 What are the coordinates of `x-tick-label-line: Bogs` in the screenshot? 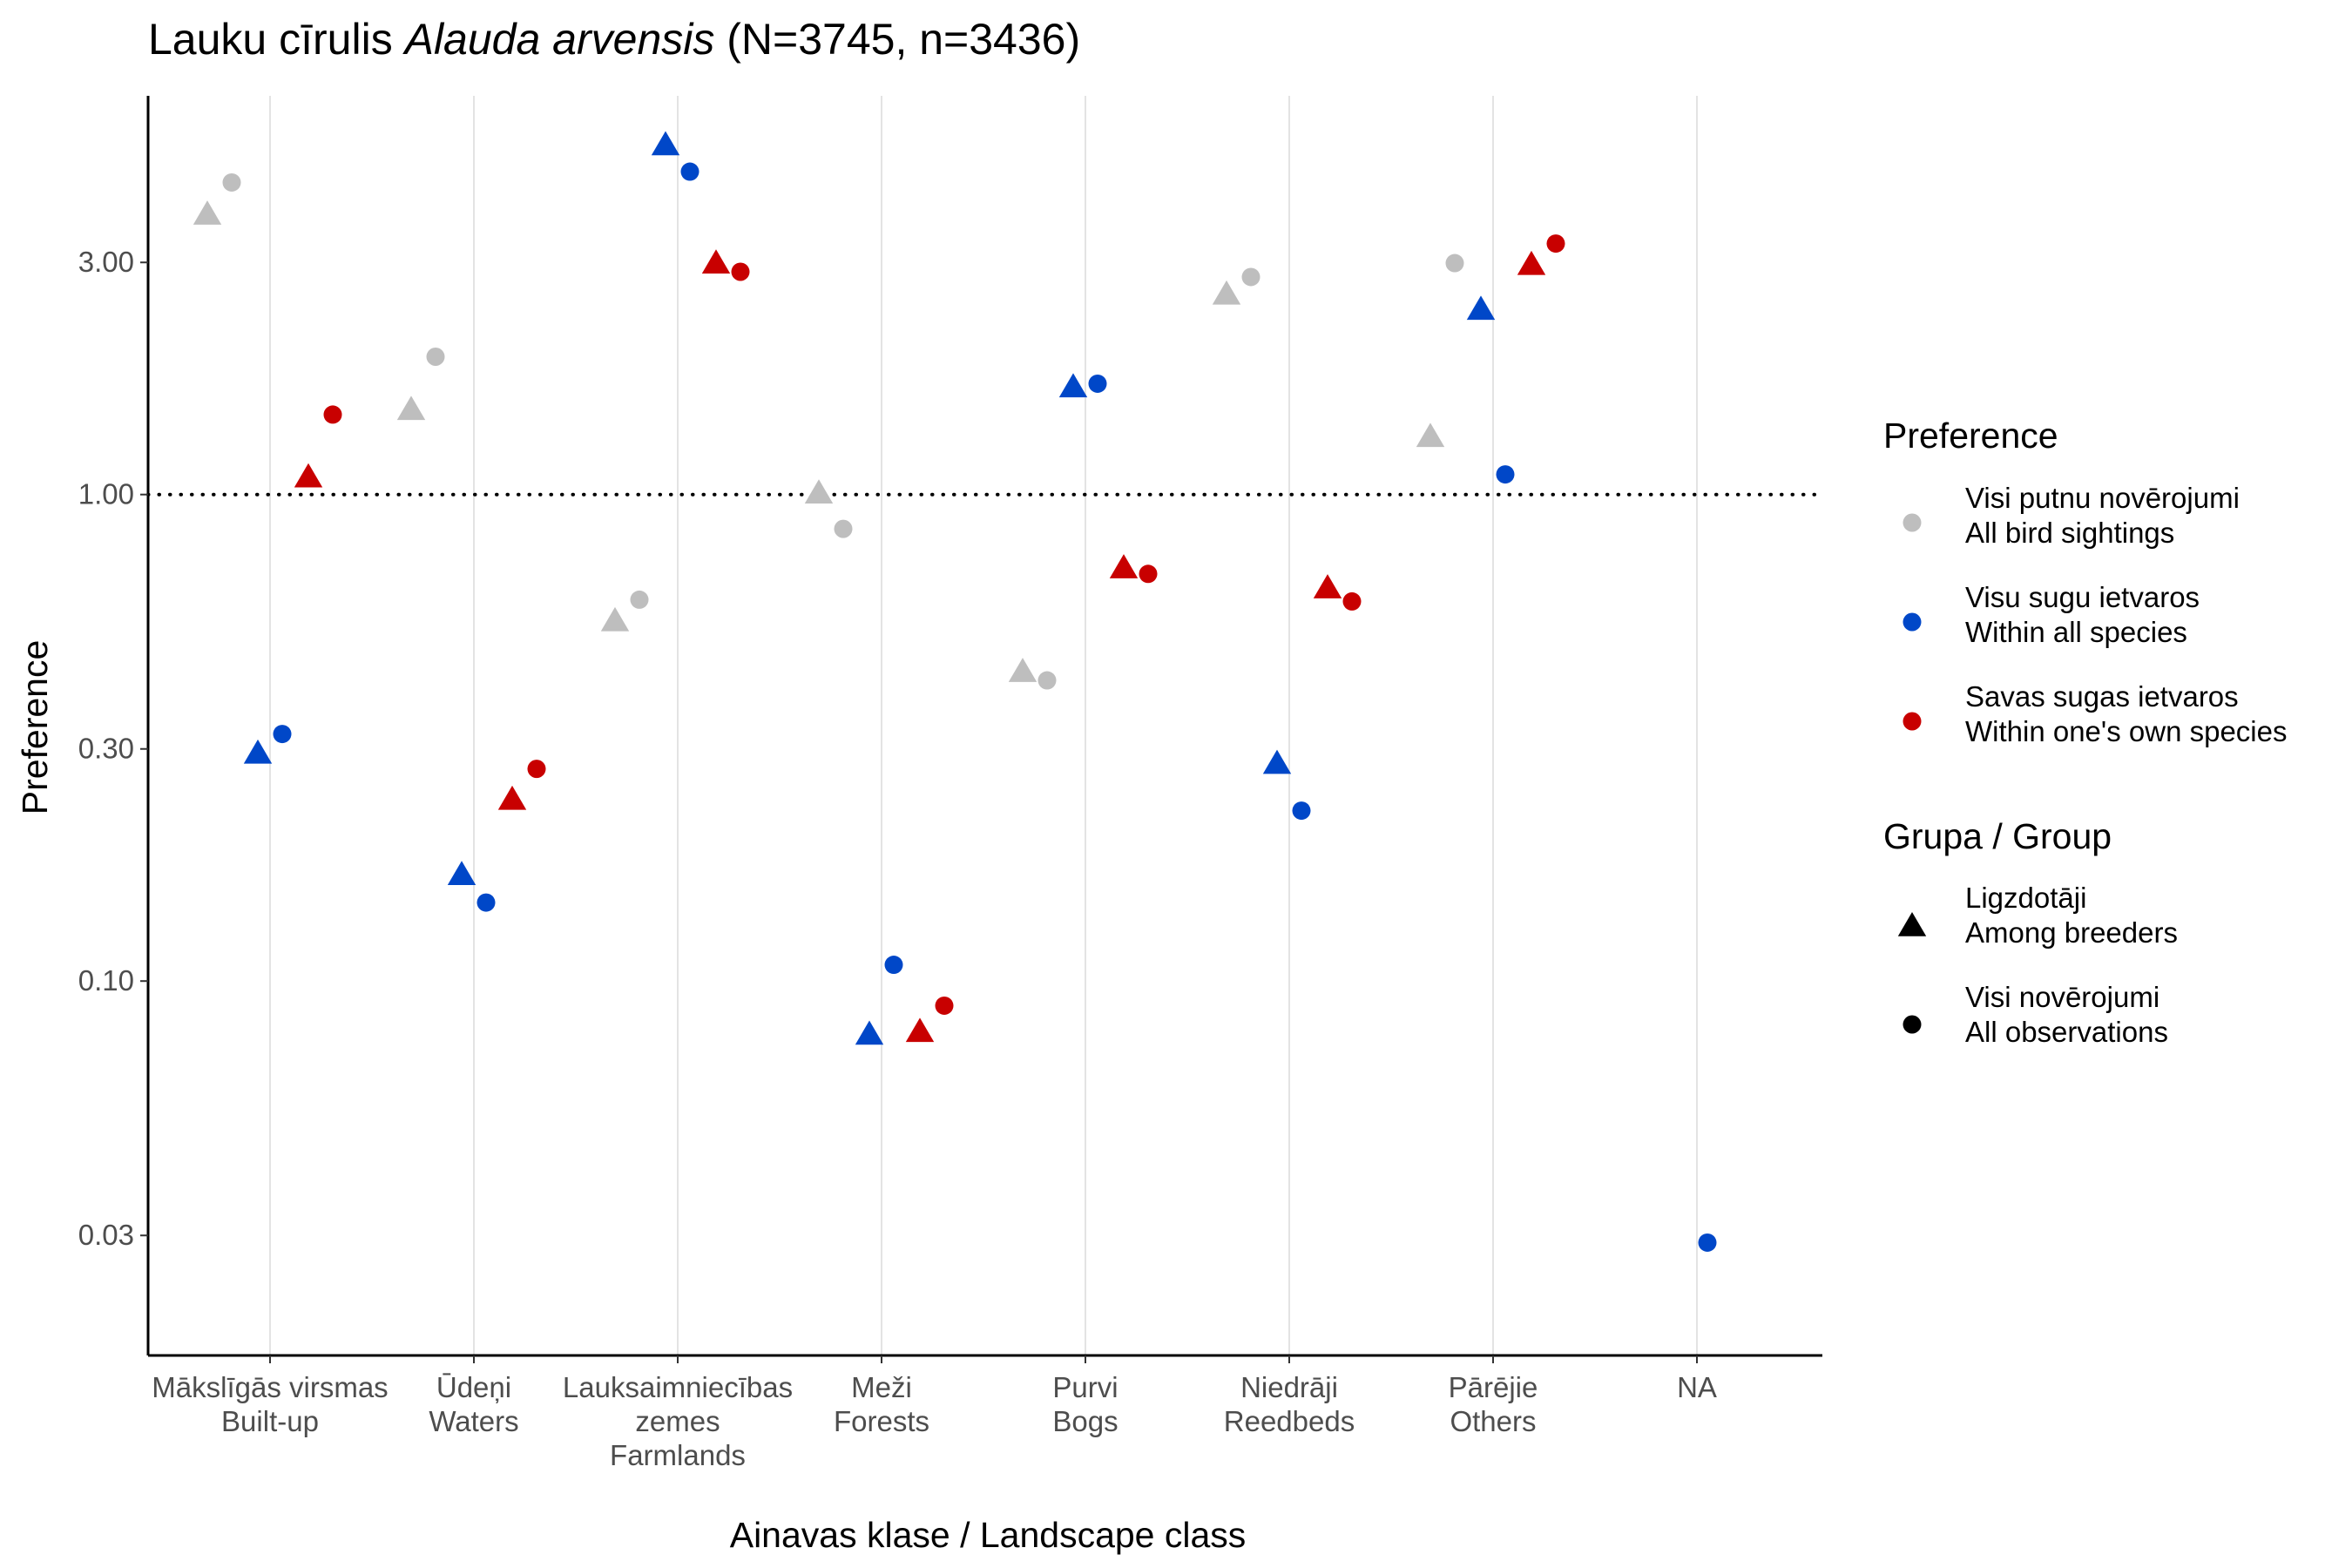 It's located at (1085, 1421).